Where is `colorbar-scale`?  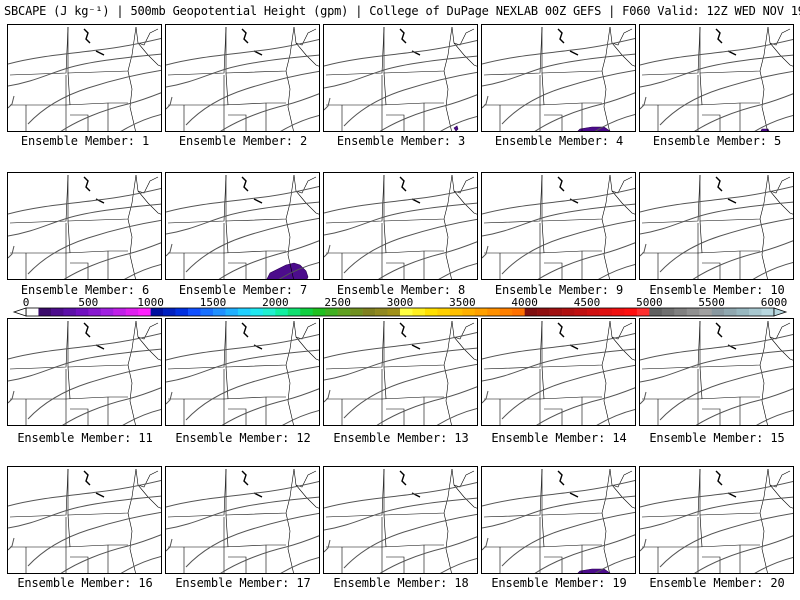 colorbar-scale is located at coordinates (400, 312).